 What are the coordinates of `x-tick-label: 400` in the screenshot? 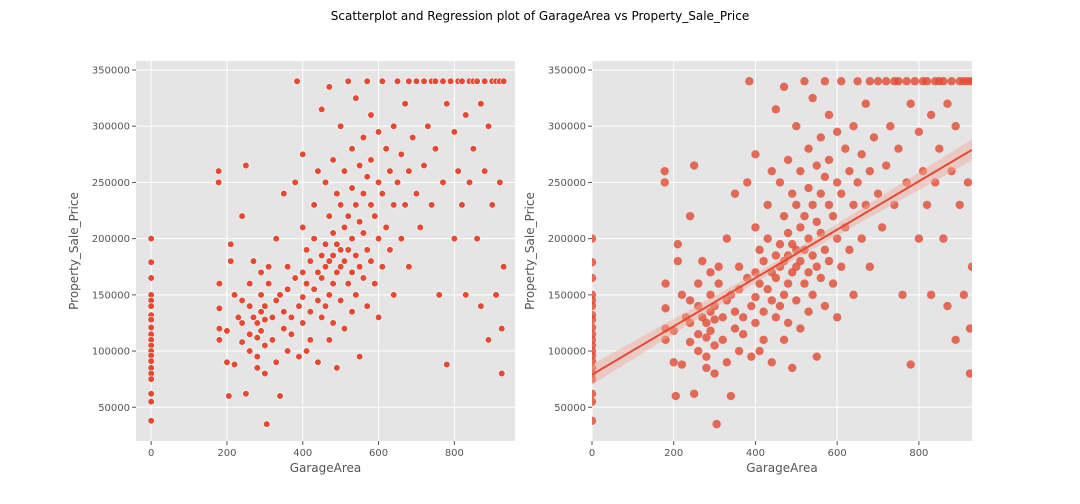 It's located at (755, 453).